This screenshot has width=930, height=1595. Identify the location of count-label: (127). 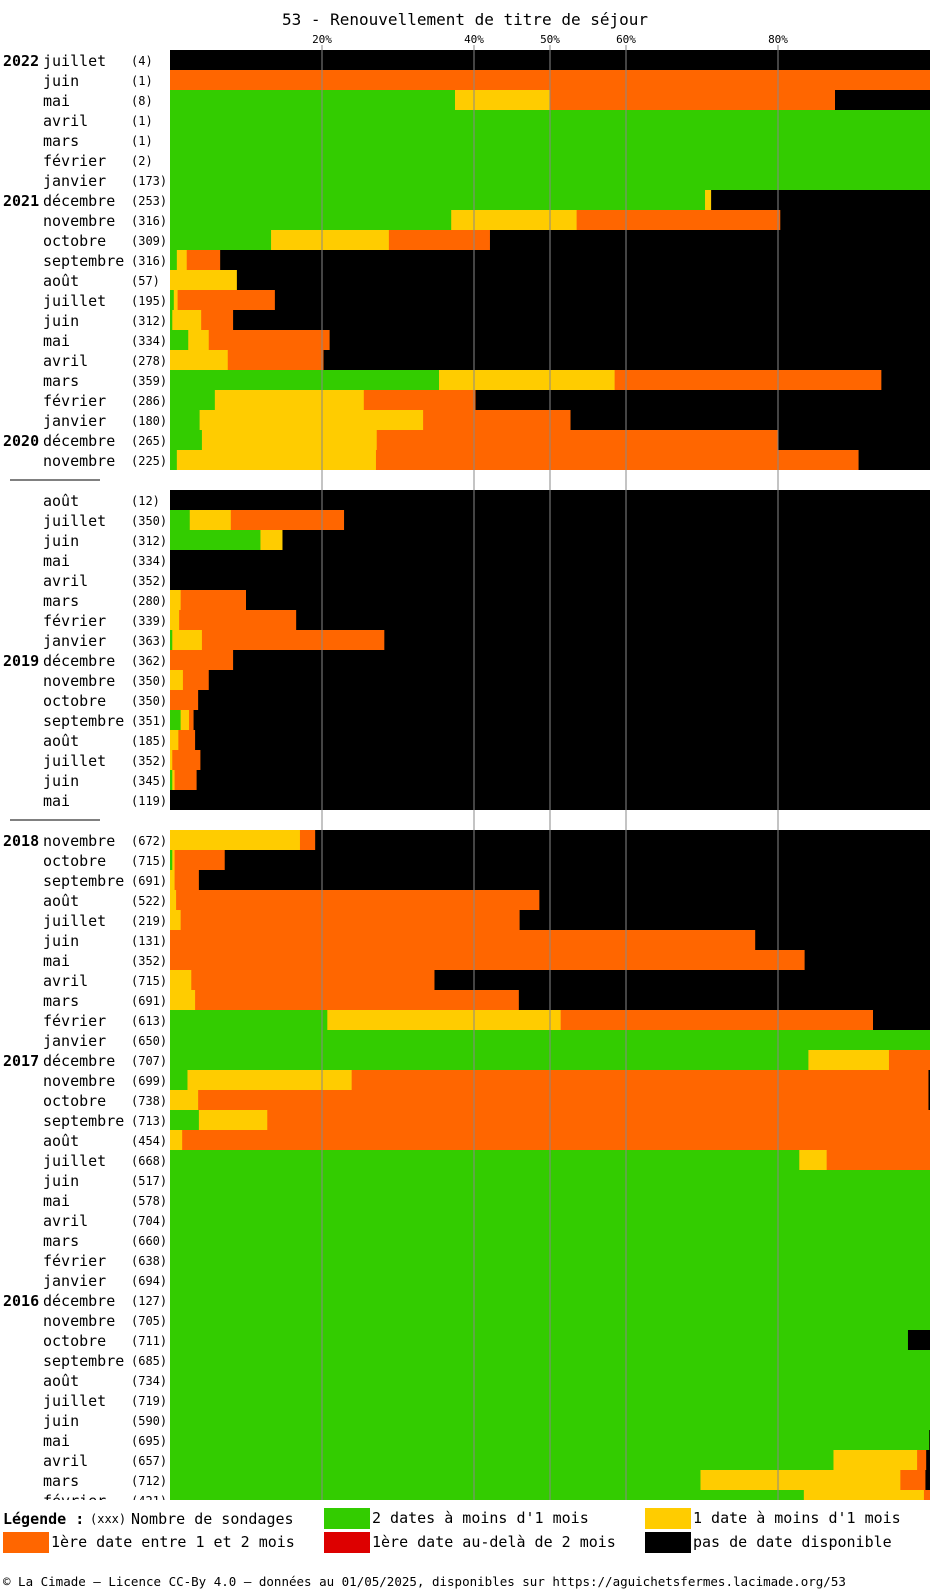
(149, 1301).